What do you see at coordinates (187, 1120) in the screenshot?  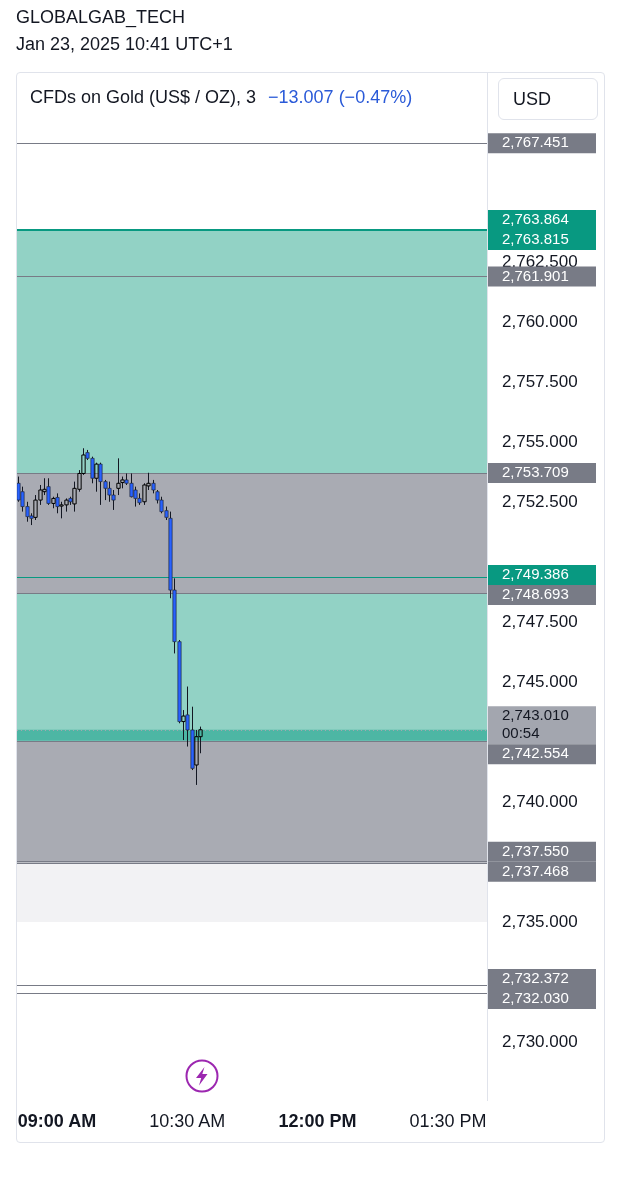 I see `x-tick-label: 10:30 AM` at bounding box center [187, 1120].